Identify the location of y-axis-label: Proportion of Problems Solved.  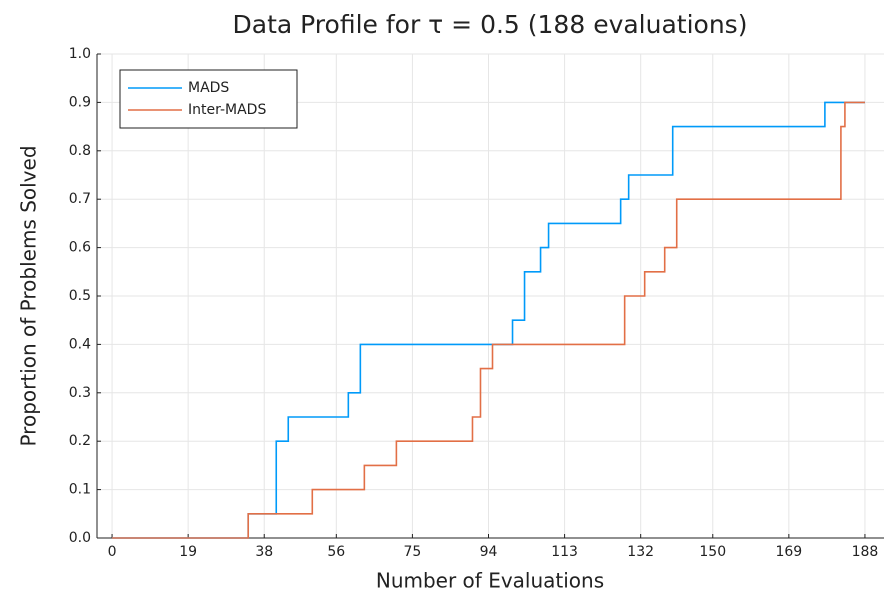
(29, 295).